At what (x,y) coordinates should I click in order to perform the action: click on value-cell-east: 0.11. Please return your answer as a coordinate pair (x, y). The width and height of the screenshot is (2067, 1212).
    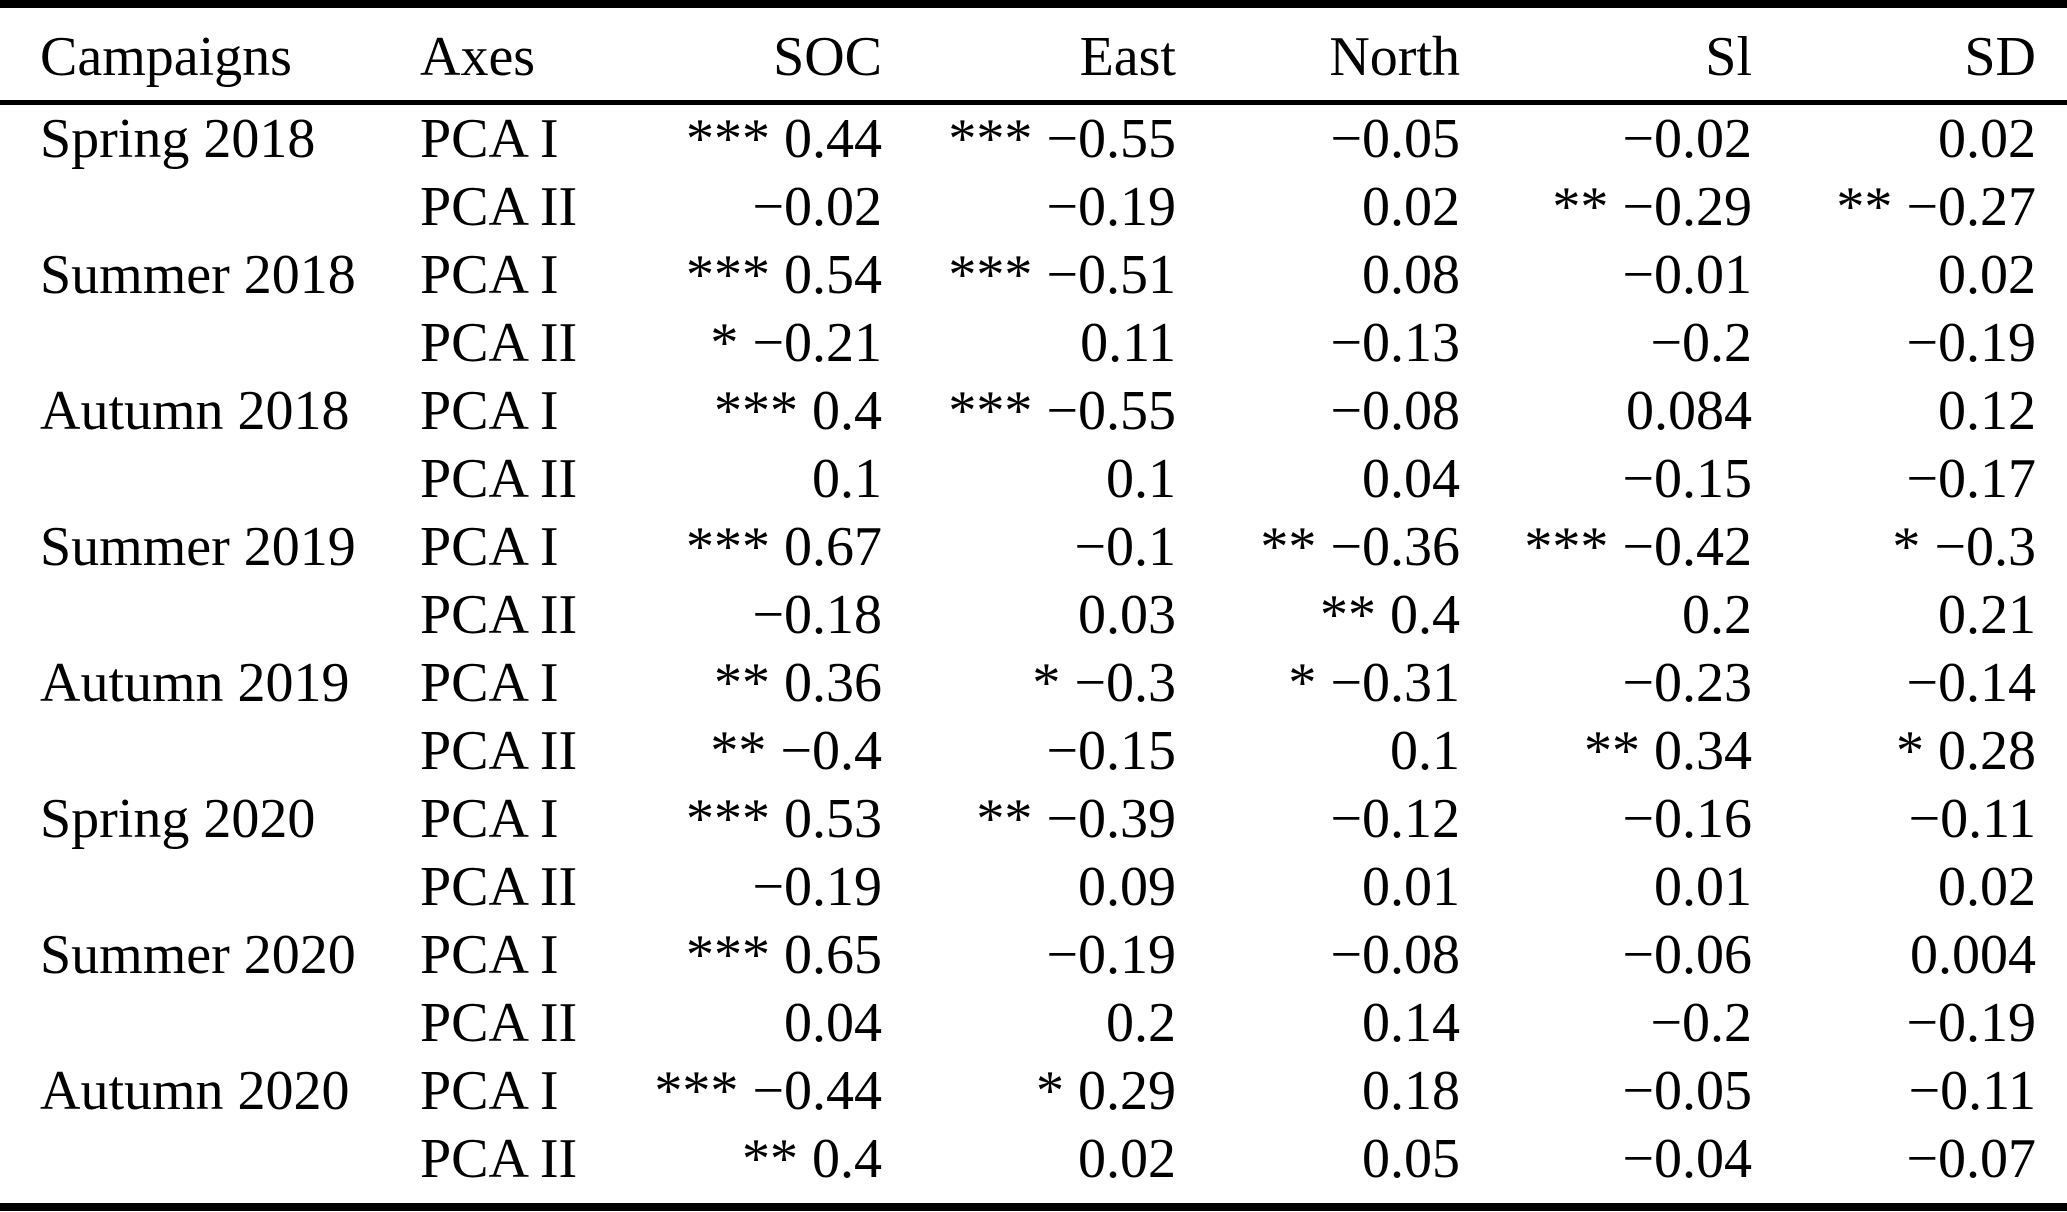
    Looking at the image, I should click on (1128, 343).